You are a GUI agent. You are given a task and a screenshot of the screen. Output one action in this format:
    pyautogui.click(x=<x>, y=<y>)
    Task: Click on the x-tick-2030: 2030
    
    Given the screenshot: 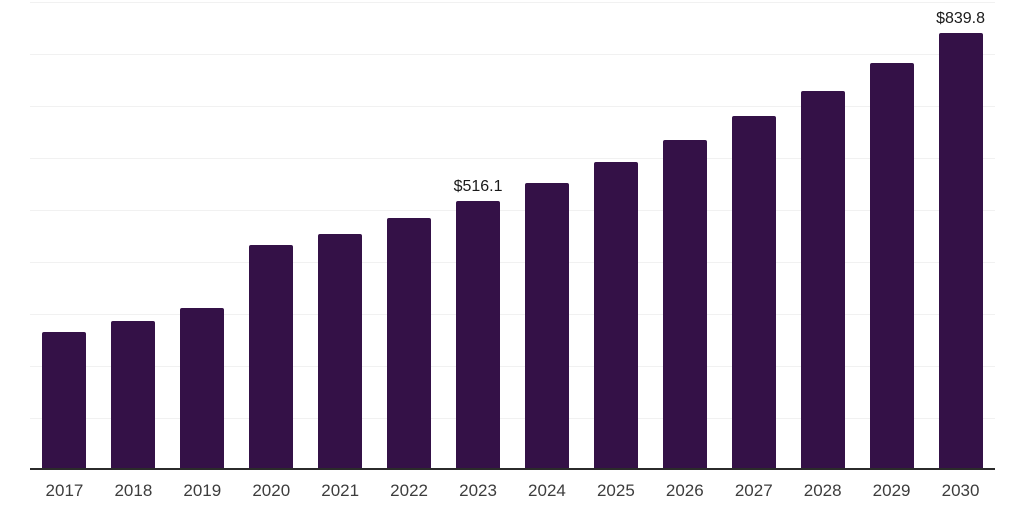 What is the action you would take?
    pyautogui.click(x=960, y=490)
    